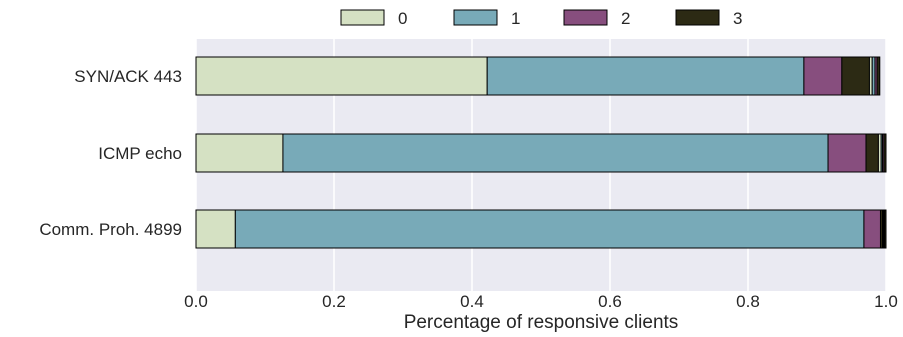 The image size is (903, 337). Describe the element at coordinates (886, 301) in the screenshot. I see `x-tick-label: 1.0` at that location.